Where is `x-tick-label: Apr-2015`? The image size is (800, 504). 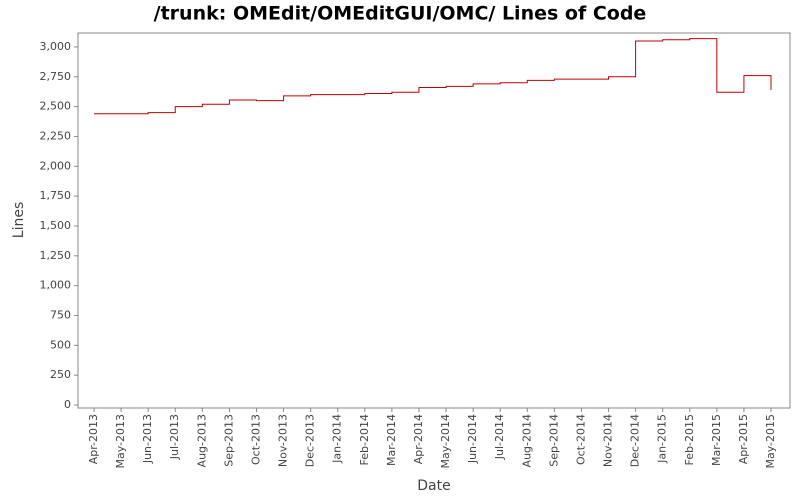 x-tick-label: Apr-2015 is located at coordinates (743, 439).